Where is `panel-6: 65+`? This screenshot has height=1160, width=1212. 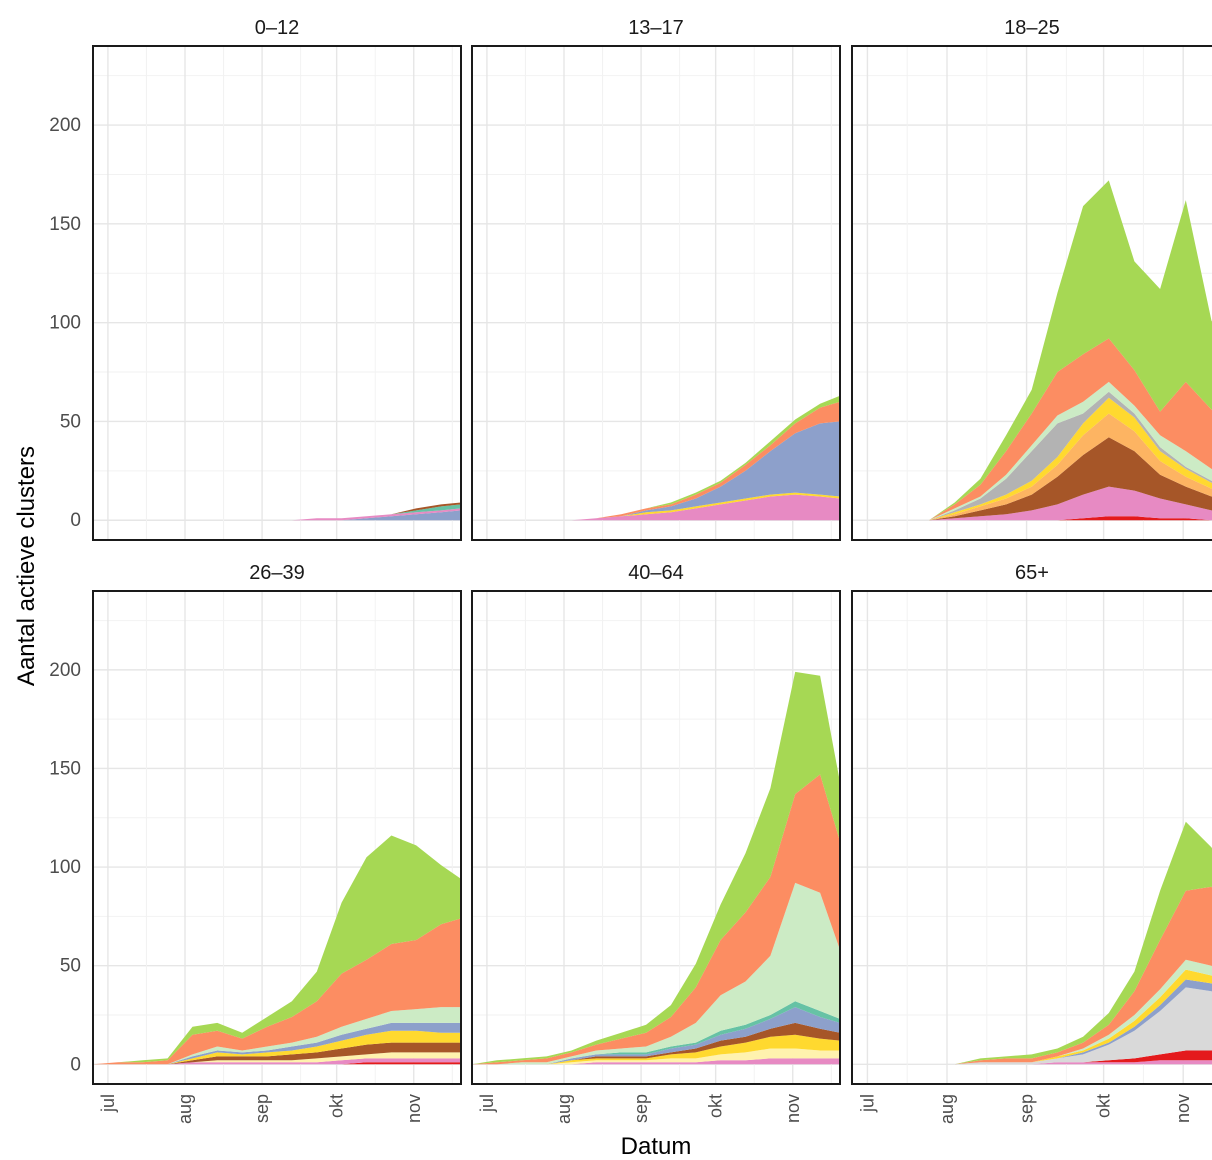
panel-6: 65+ is located at coordinates (1031, 823).